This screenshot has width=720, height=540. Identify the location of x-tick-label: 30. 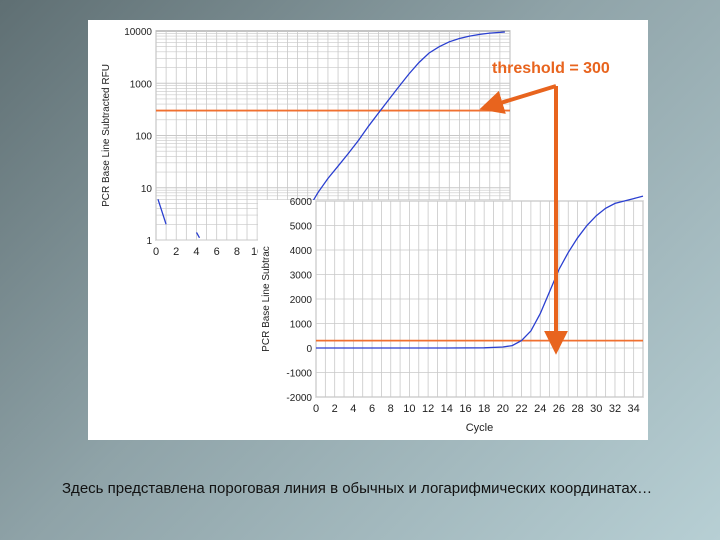
(596, 409).